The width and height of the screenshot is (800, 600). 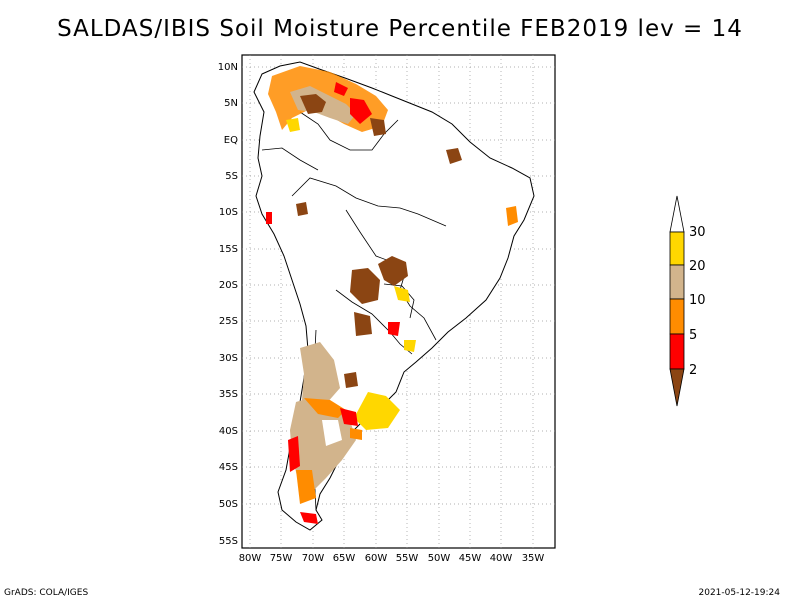 I want to click on colorbar-labels: 30 20 10 5 2, so click(x=697, y=301).